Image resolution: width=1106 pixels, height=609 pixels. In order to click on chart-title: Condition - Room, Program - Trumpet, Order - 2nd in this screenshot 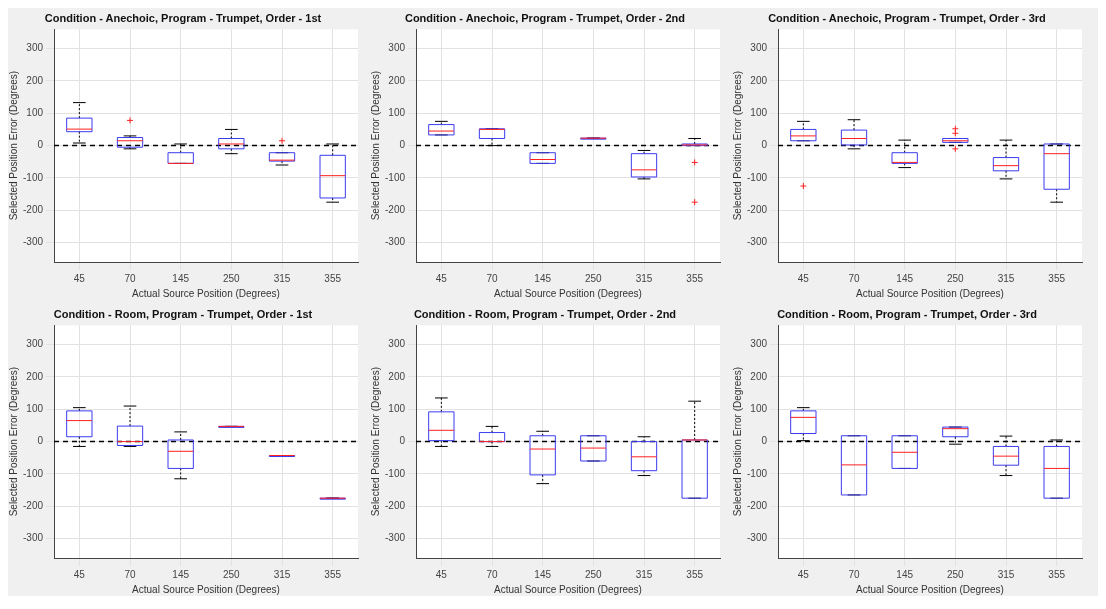, I will do `click(545, 313)`.